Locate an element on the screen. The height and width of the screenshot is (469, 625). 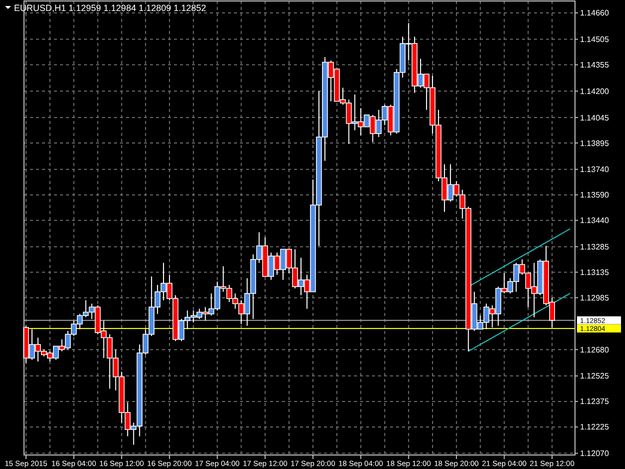
y-tick-label: 1.12375 is located at coordinates (595, 401).